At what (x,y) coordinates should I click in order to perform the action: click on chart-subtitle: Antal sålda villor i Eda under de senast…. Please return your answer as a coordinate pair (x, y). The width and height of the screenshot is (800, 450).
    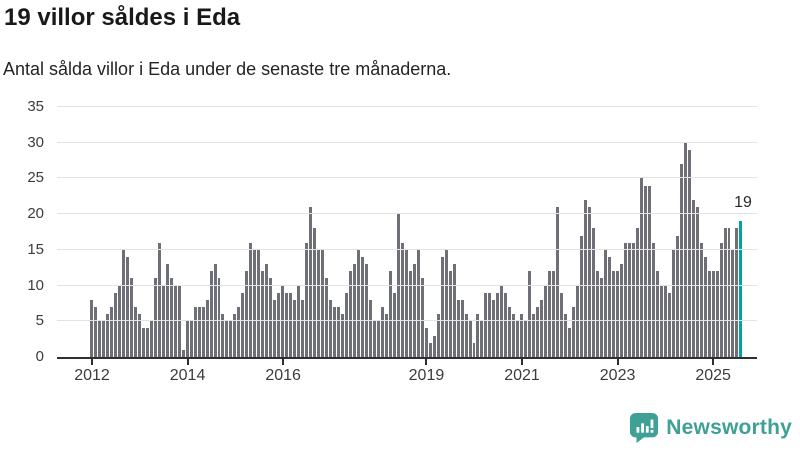
    Looking at the image, I should click on (227, 69).